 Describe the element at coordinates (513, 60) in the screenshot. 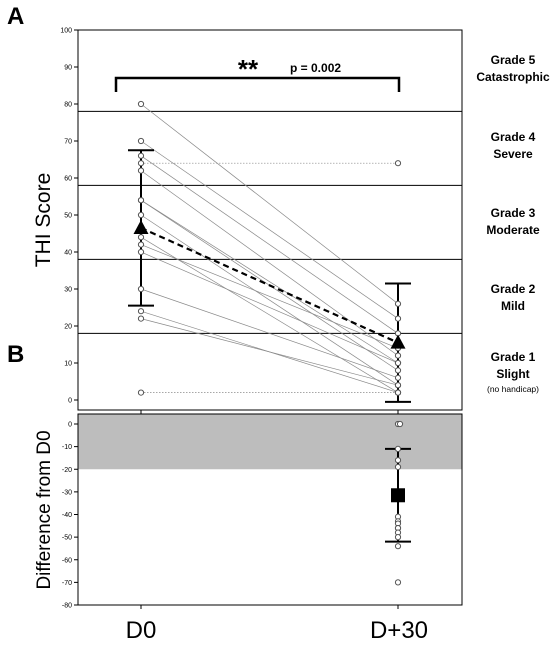

I see `grade-label-line1: Grade 5` at that location.